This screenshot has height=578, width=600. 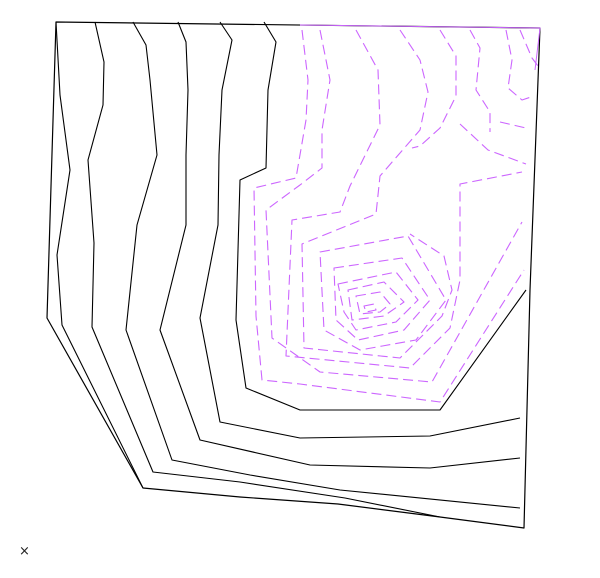 I want to click on close-icon: ×, so click(x=24, y=551).